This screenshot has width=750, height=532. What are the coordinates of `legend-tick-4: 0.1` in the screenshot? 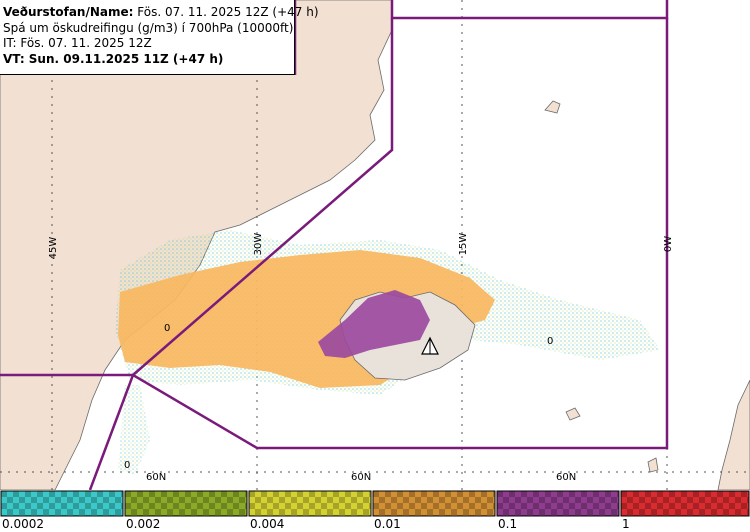 It's located at (508, 524).